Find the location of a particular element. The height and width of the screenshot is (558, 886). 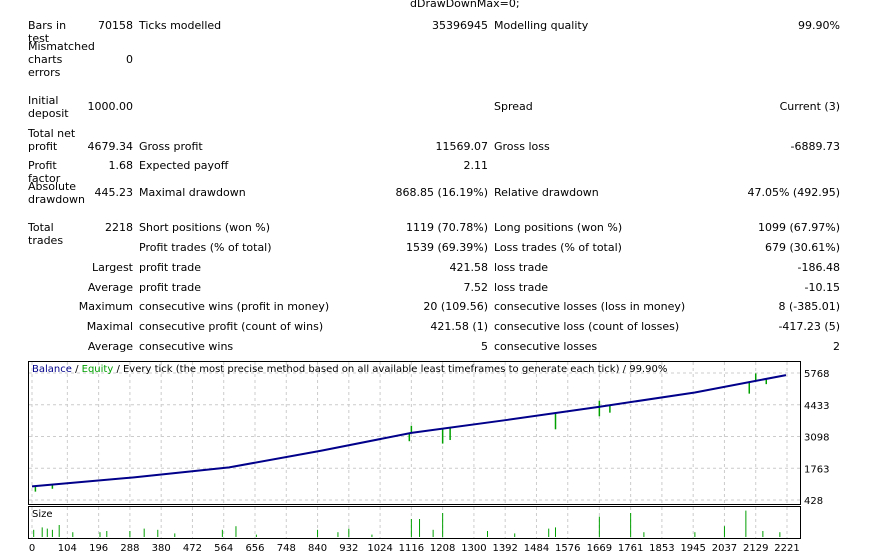

row-label-2: Maximal drawdown is located at coordinates (192, 192).